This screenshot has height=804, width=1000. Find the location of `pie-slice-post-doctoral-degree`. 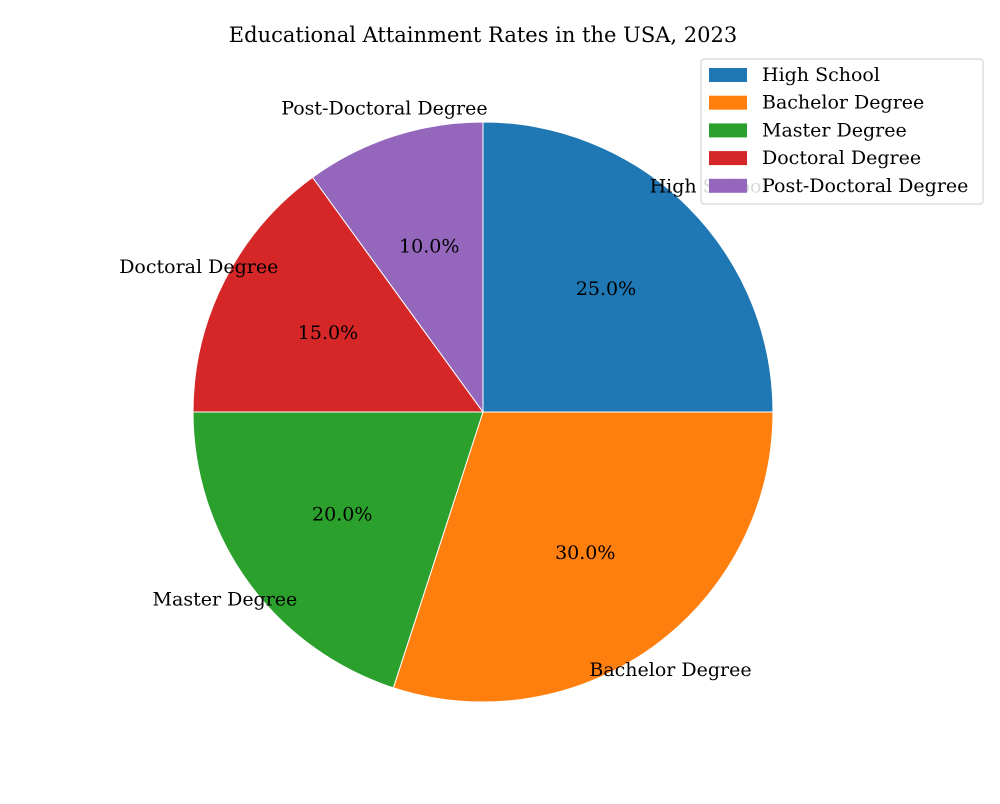

pie-slice-post-doctoral-degree is located at coordinates (397, 267).